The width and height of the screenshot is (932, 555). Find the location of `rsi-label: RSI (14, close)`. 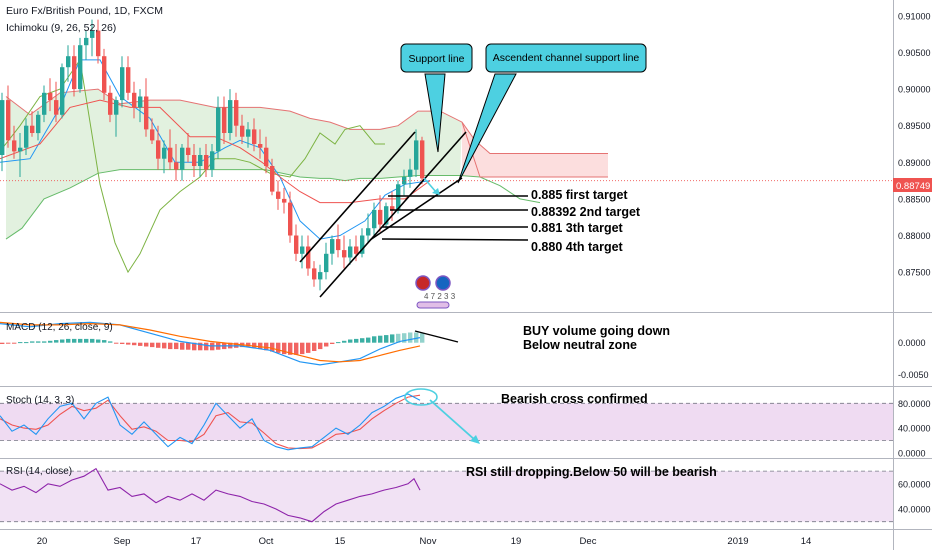

rsi-label: RSI (14, close) is located at coordinates (39, 471).